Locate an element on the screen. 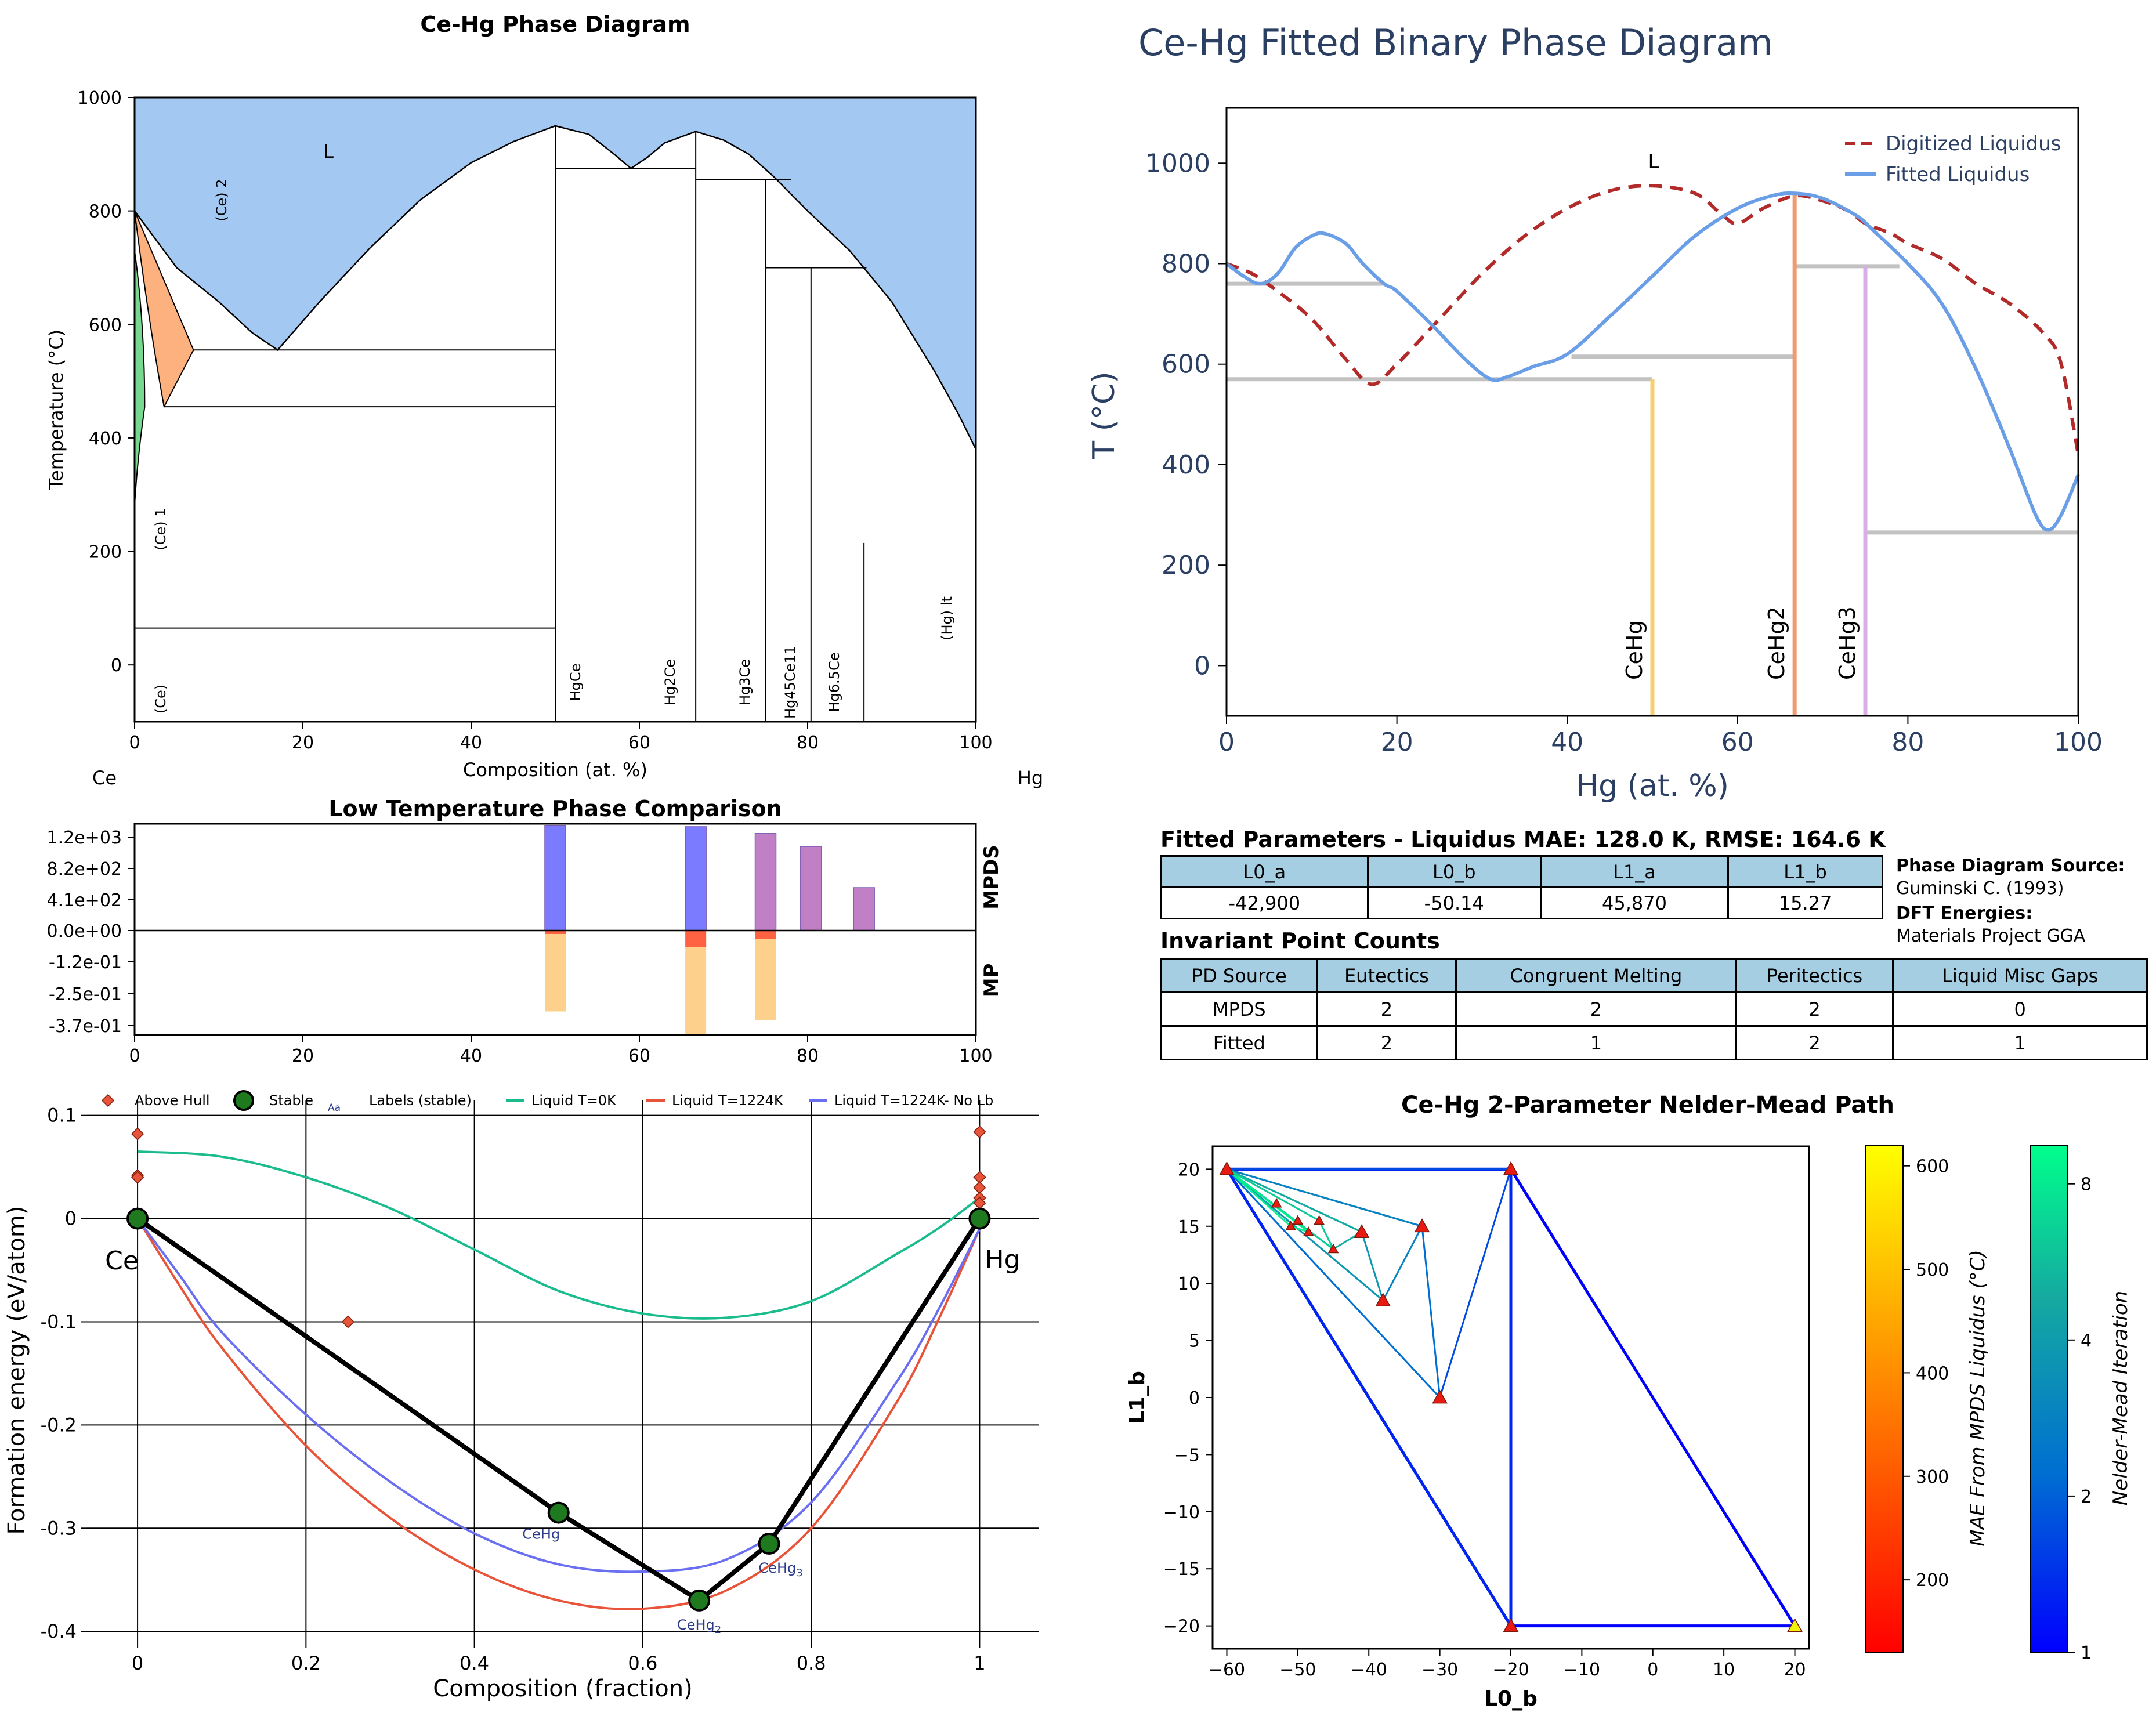  bar-title: Low Temperature Phase Comparison is located at coordinates (555, 808).